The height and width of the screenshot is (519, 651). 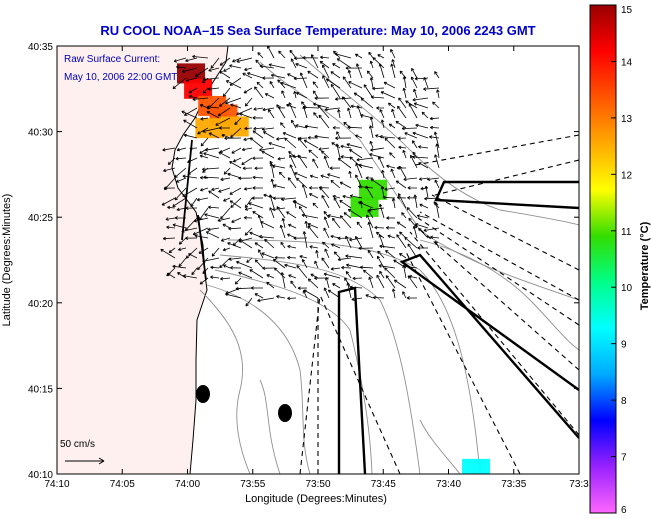 What do you see at coordinates (624, 401) in the screenshot?
I see `colorbar-tick-label: 8` at bounding box center [624, 401].